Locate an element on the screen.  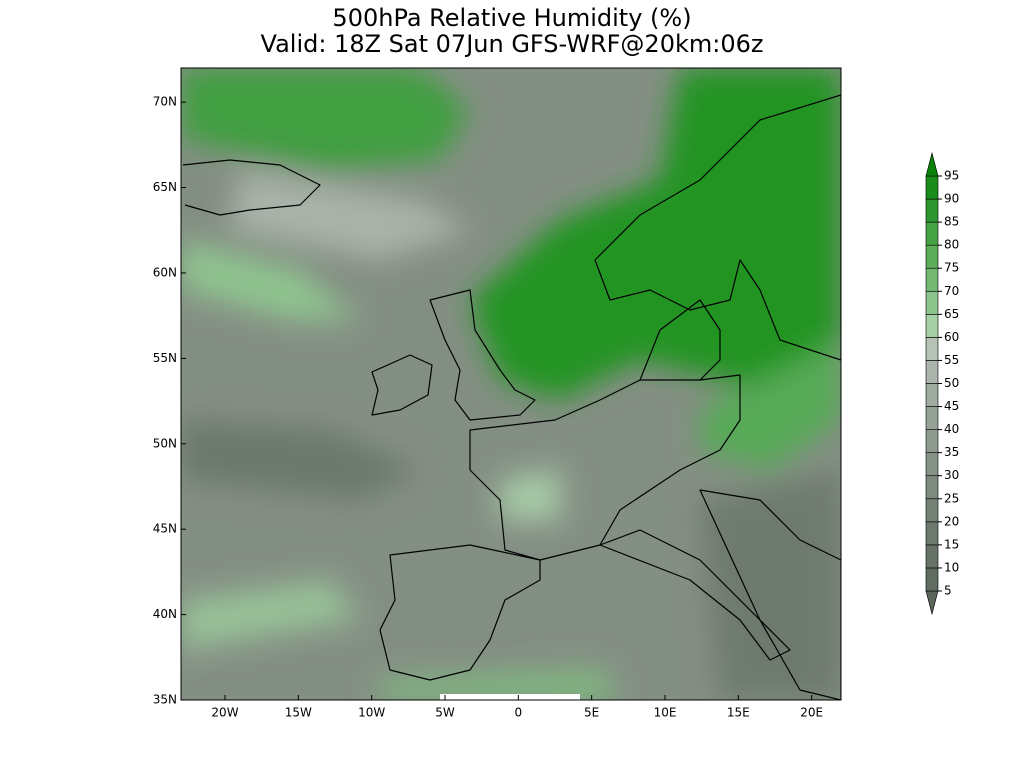
colorbar-label: 5 is located at coordinates (948, 591).